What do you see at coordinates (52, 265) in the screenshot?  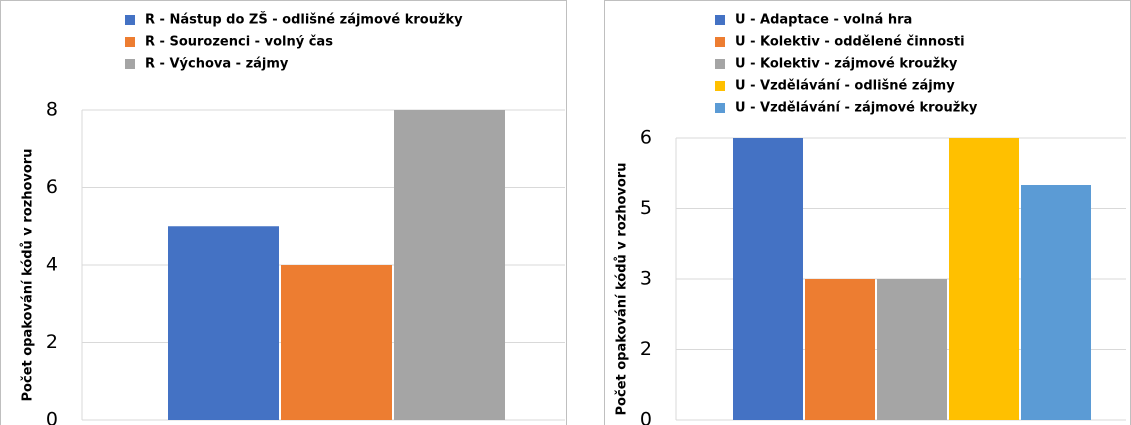 I see `y-tick-label: 4` at bounding box center [52, 265].